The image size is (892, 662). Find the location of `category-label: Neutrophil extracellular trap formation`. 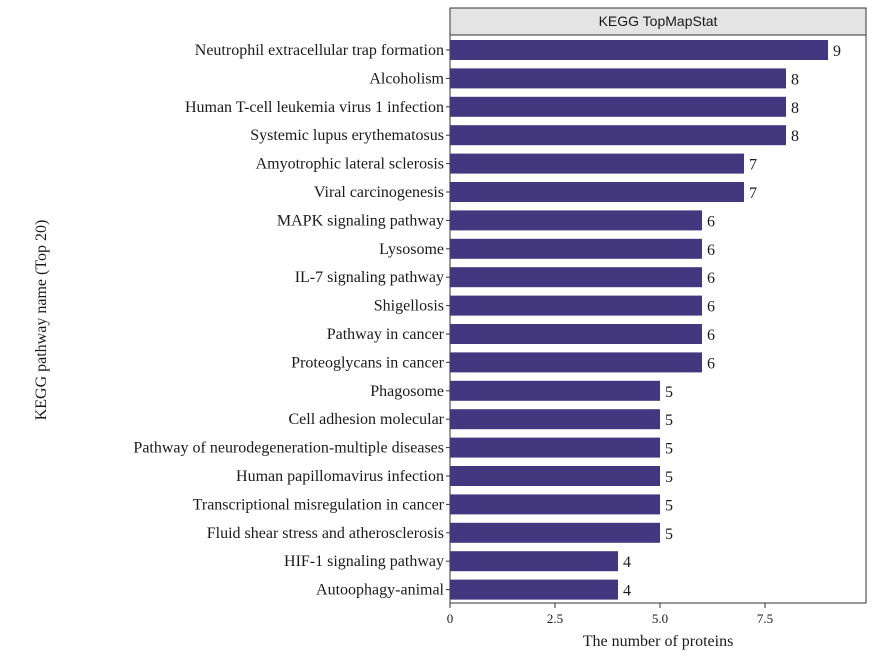

category-label: Neutrophil extracellular trap formation is located at coordinates (319, 50).